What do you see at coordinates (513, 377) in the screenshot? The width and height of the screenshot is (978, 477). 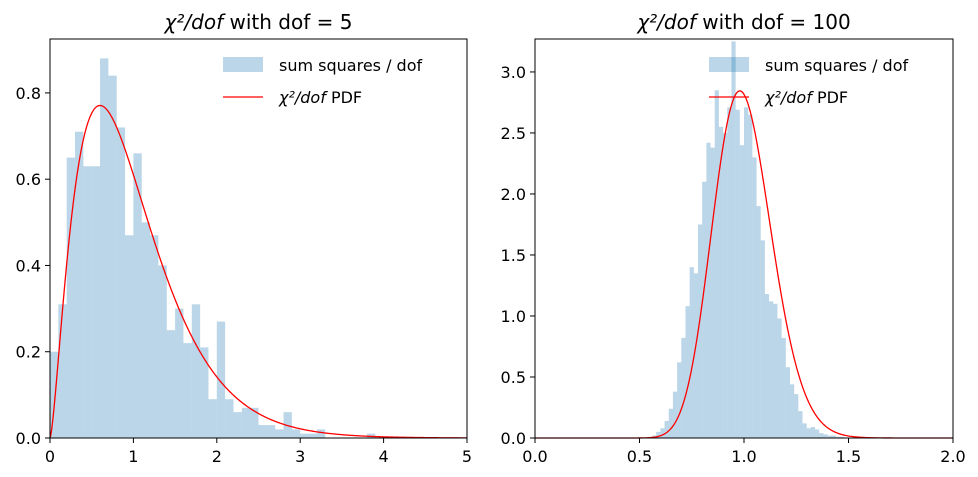 I see `y-tick-label: 0.5` at bounding box center [513, 377].